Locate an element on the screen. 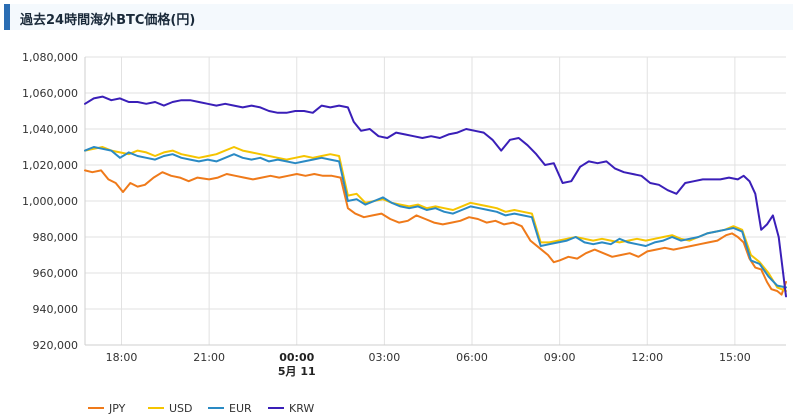 This screenshot has height=418, width=797. y-tick-label: 1,040,000 is located at coordinates (50, 129).